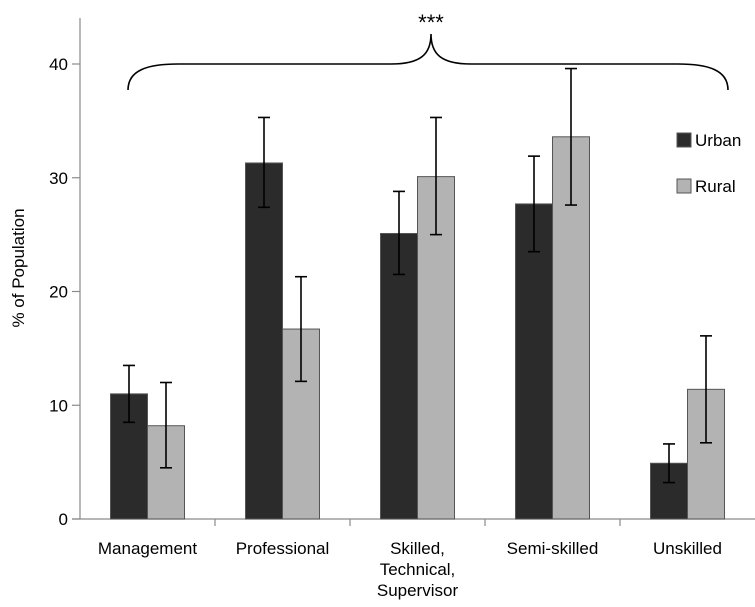  Describe the element at coordinates (684, 140) in the screenshot. I see `legend-swatch-urban` at that location.